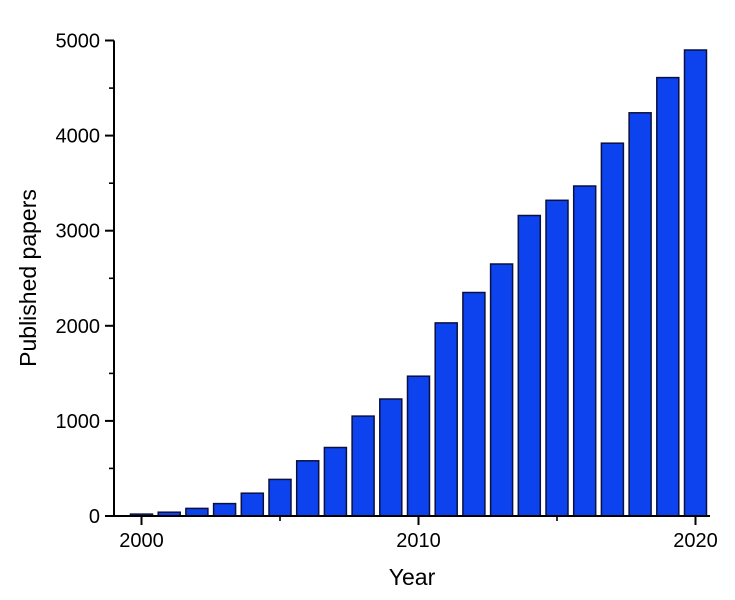  Describe the element at coordinates (695, 283) in the screenshot. I see `bar-2020` at that location.